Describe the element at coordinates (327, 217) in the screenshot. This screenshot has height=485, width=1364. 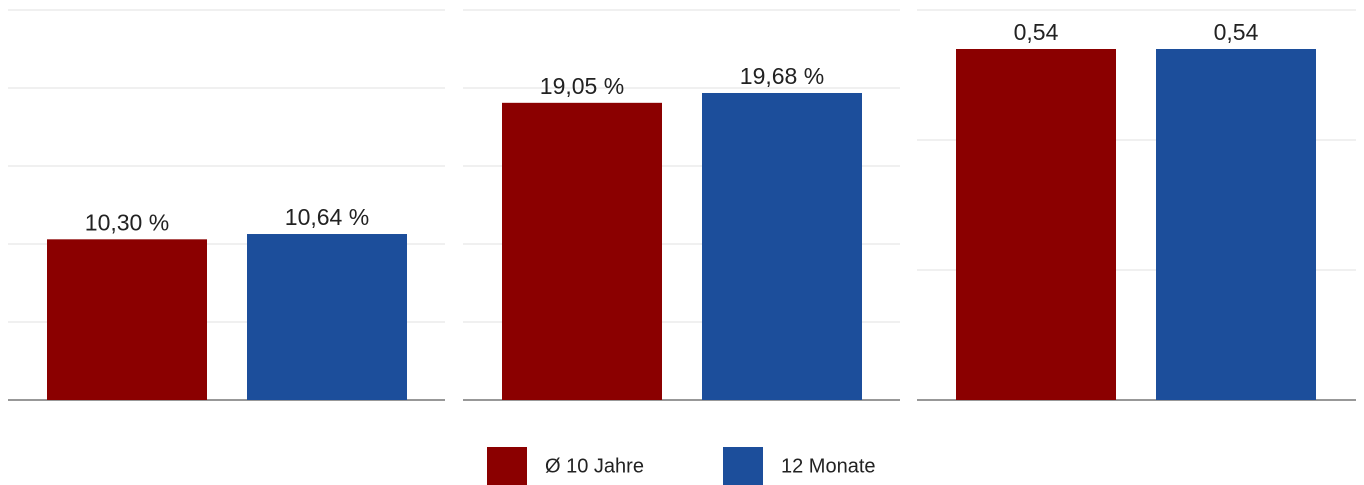
I see `value-label: 10,64 %` at that location.